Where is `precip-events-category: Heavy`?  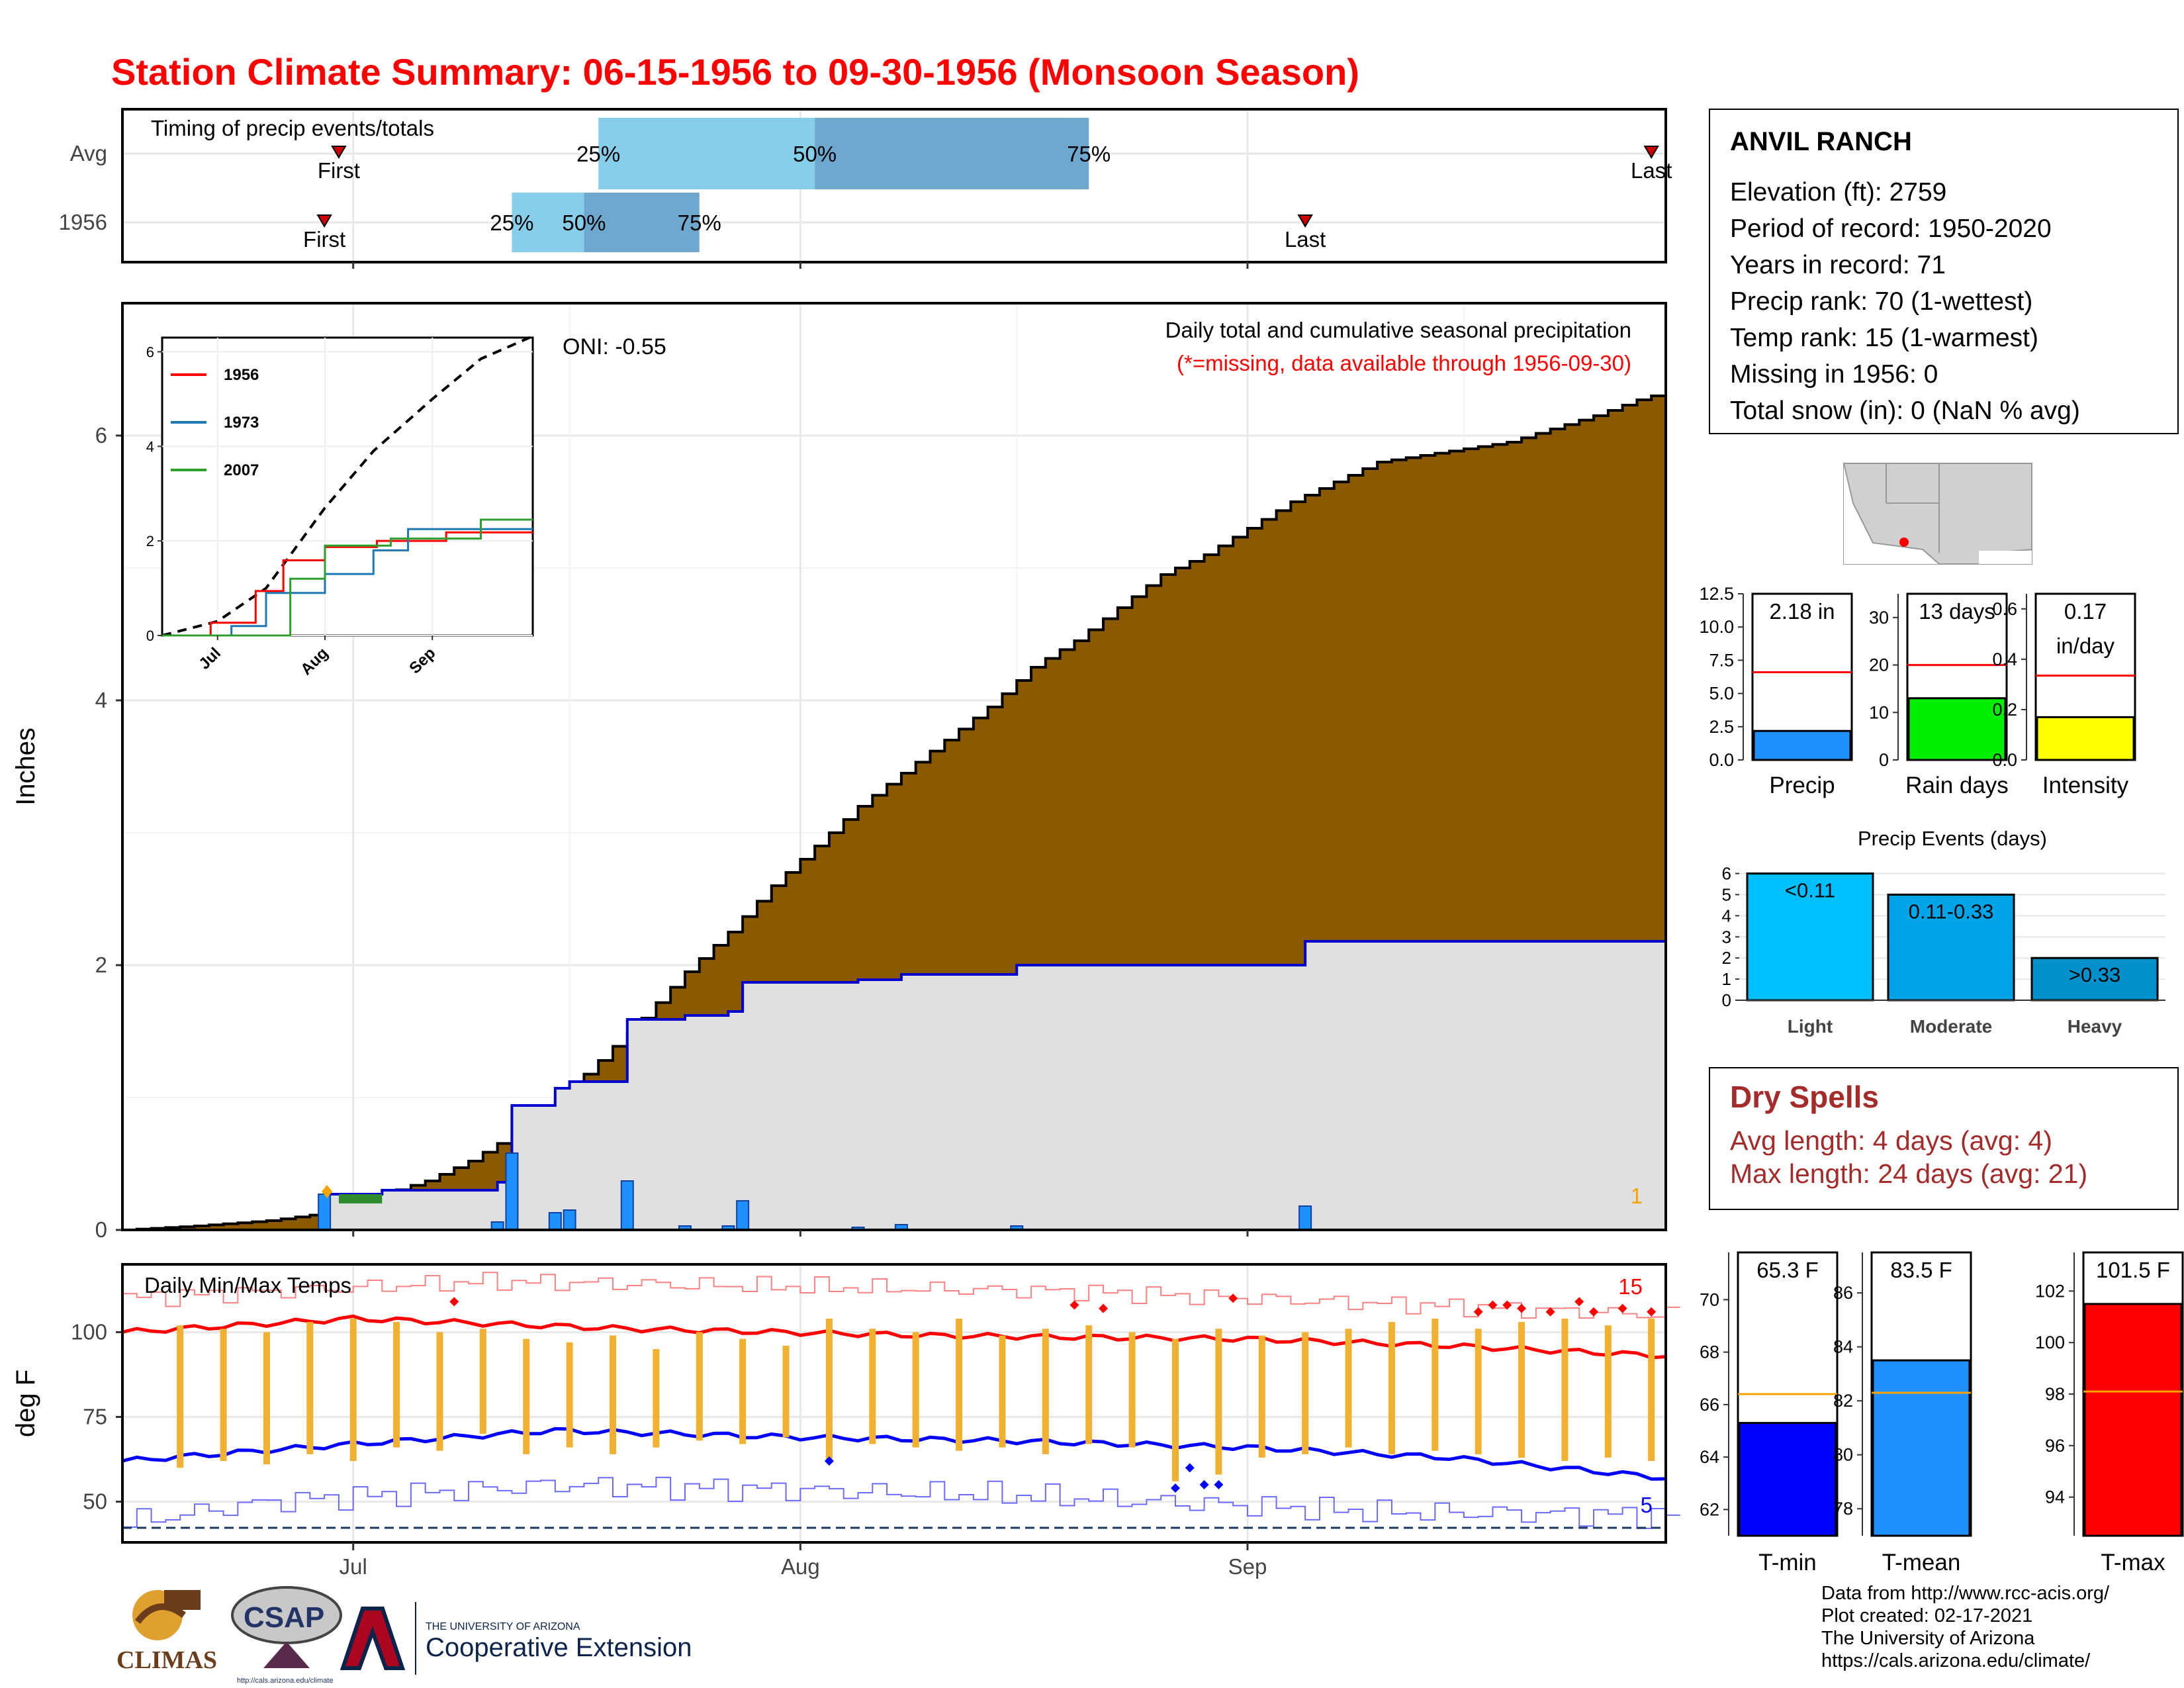
precip-events-category: Heavy is located at coordinates (2095, 1026).